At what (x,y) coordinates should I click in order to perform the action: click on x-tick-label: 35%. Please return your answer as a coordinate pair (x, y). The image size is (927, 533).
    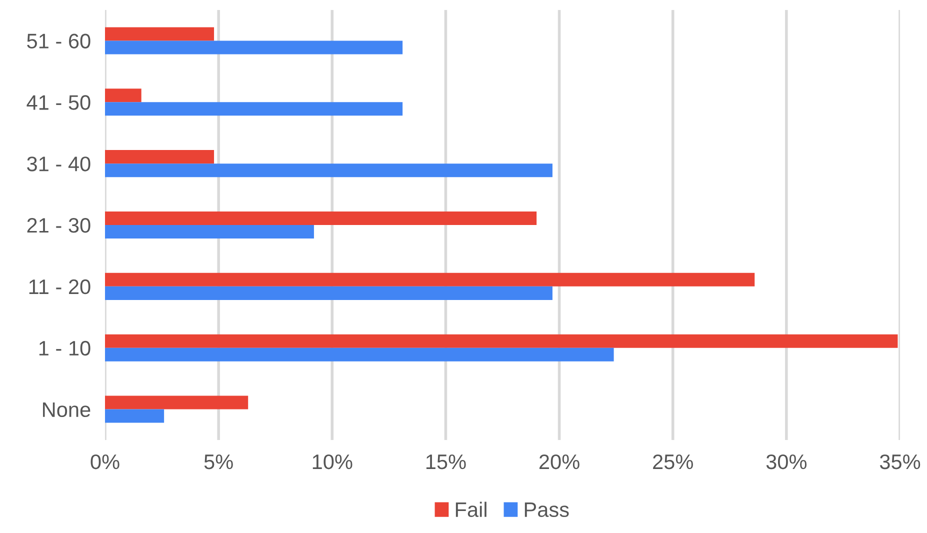
    Looking at the image, I should click on (900, 462).